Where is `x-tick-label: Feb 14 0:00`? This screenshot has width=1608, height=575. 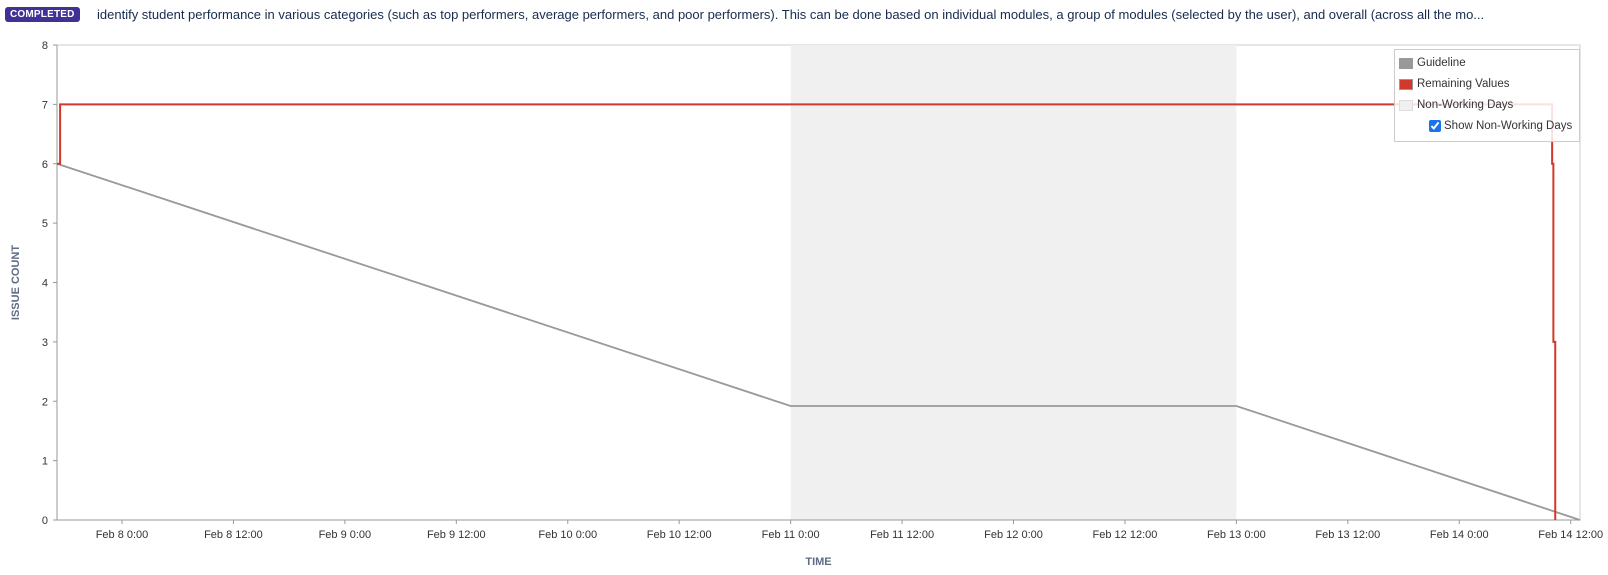 x-tick-label: Feb 14 0:00 is located at coordinates (1459, 535).